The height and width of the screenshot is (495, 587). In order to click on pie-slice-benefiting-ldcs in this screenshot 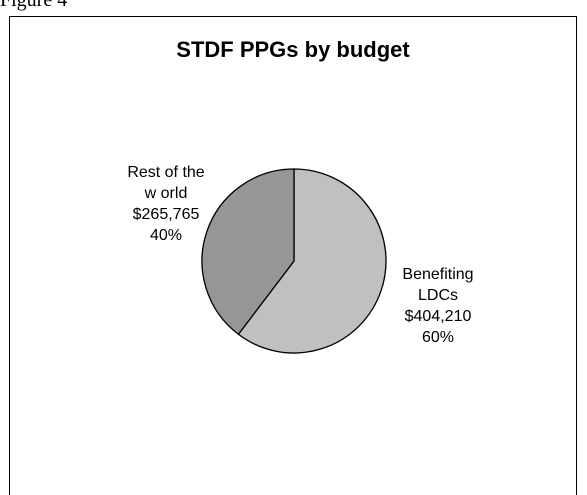, I will do `click(312, 261)`.